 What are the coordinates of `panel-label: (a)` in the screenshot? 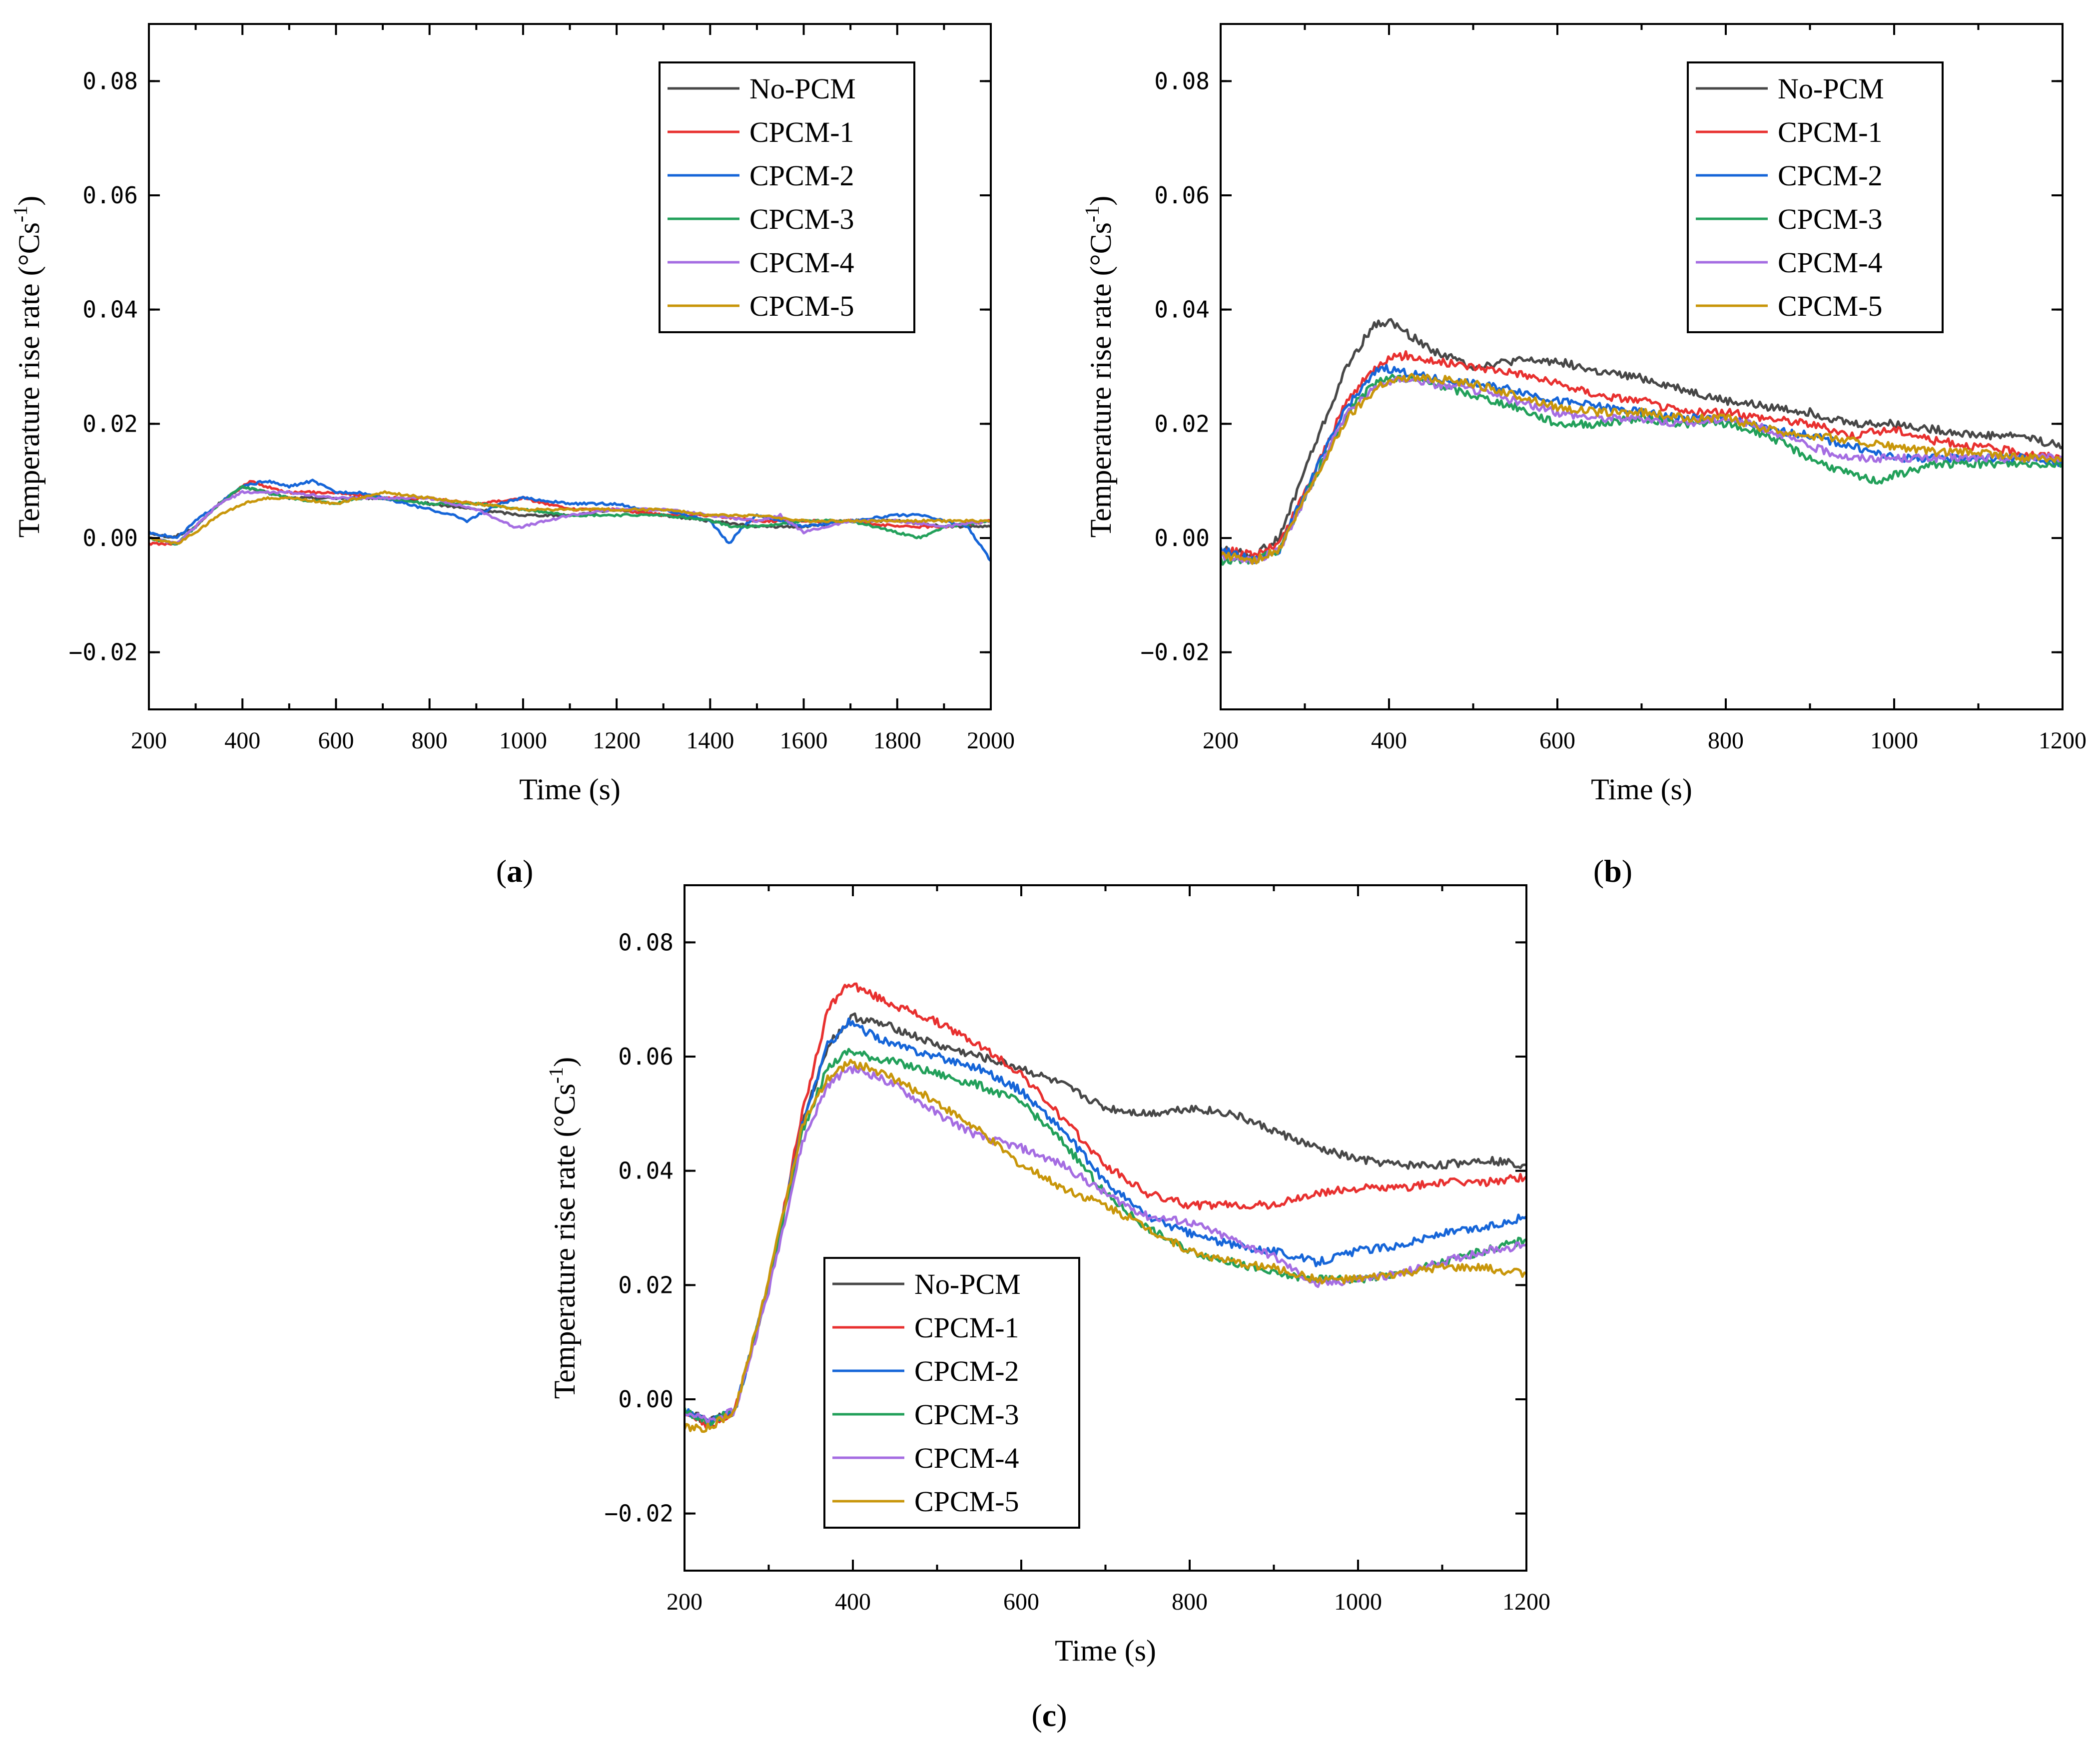 It's located at (515, 871).